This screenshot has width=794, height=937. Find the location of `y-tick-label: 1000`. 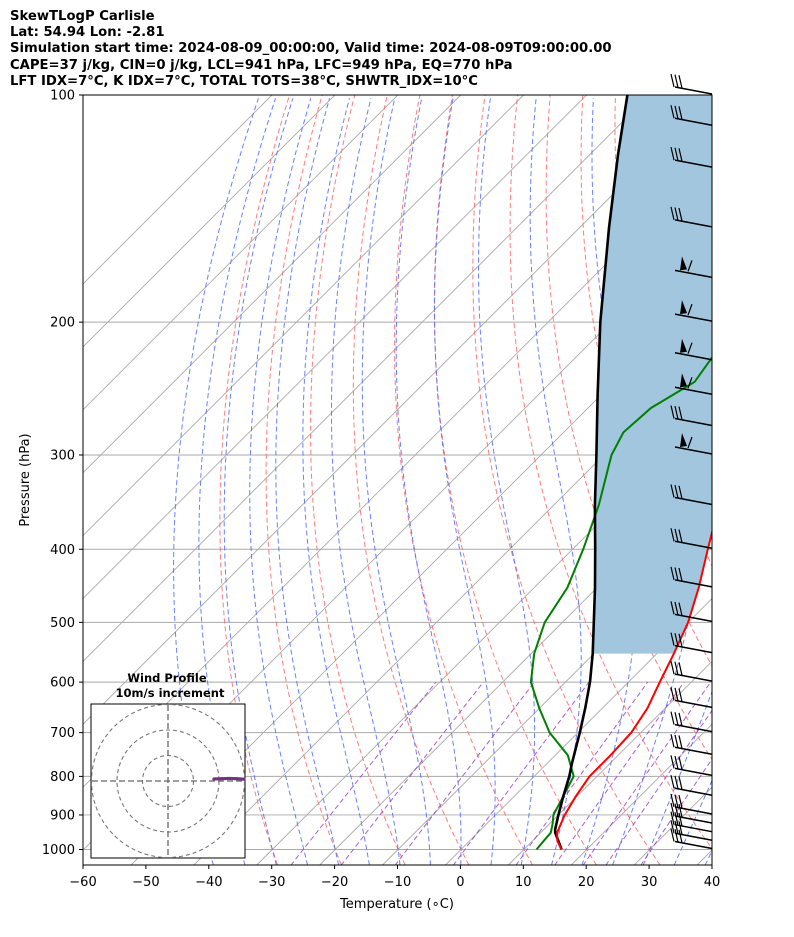

y-tick-label: 1000 is located at coordinates (58, 850).